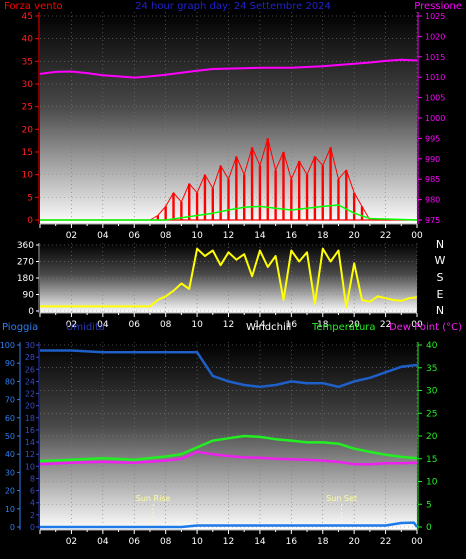 The width and height of the screenshot is (466, 559). Describe the element at coordinates (166, 542) in the screenshot. I see `bottom-xtick-label: 08` at that location.